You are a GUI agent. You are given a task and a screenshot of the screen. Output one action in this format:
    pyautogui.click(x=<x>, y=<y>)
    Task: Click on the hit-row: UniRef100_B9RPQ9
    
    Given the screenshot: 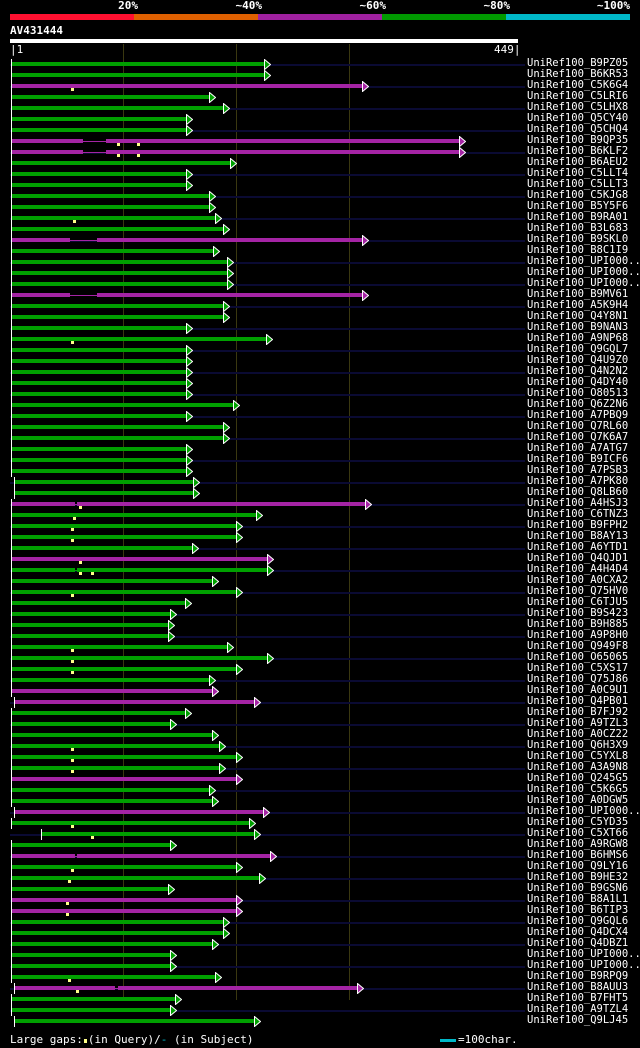 What is the action you would take?
    pyautogui.click(x=320, y=977)
    